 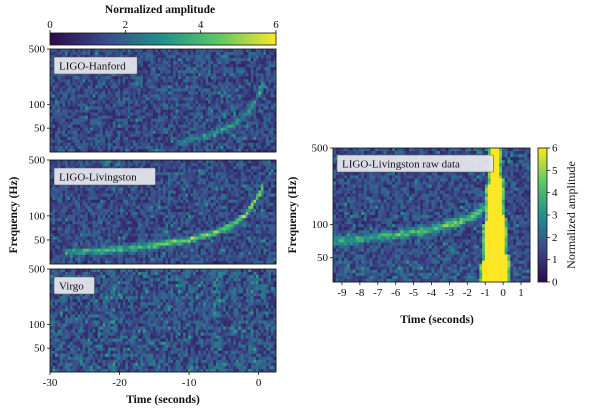 I want to click on raw-data-panel: 500 100 50 LIGO-Livingston raw data, so click(x=421, y=213).